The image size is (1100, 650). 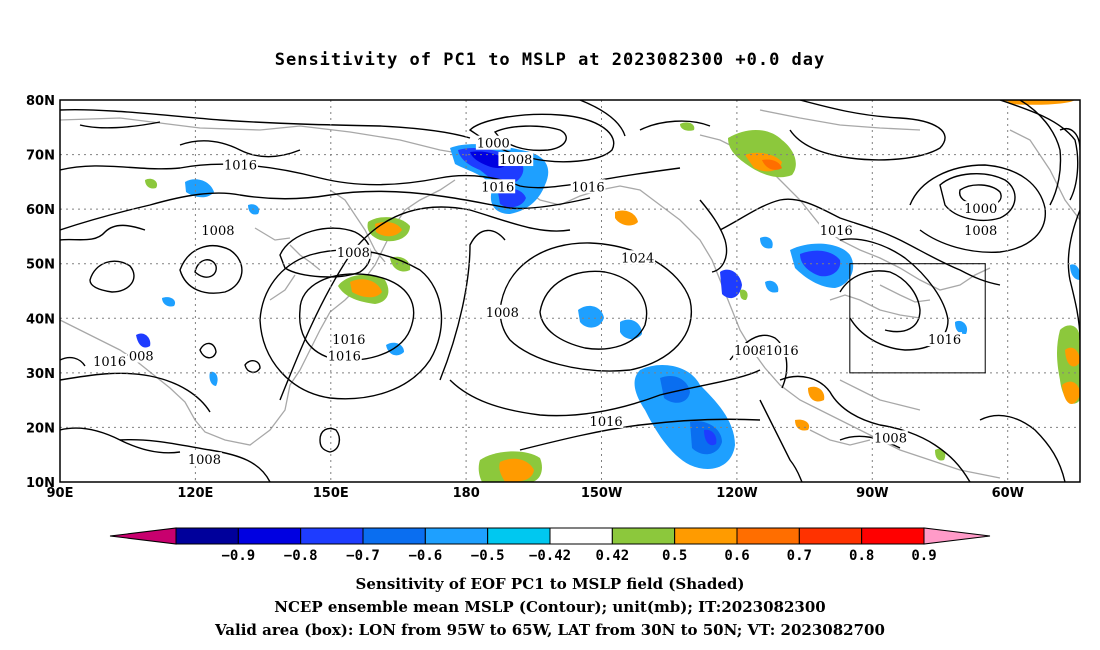 What do you see at coordinates (195, 493) in the screenshot?
I see `lon-tick-label: 120E` at bounding box center [195, 493].